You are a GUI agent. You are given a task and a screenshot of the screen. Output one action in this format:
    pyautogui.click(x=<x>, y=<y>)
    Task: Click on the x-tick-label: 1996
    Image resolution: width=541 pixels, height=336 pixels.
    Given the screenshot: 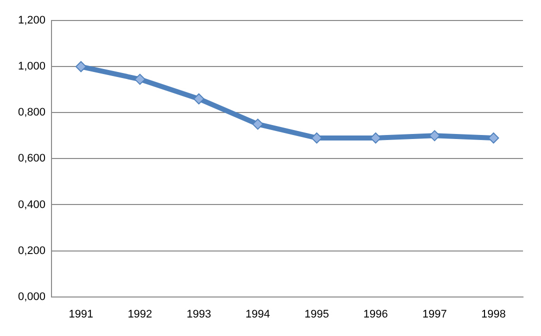 What is the action you would take?
    pyautogui.click(x=375, y=314)
    